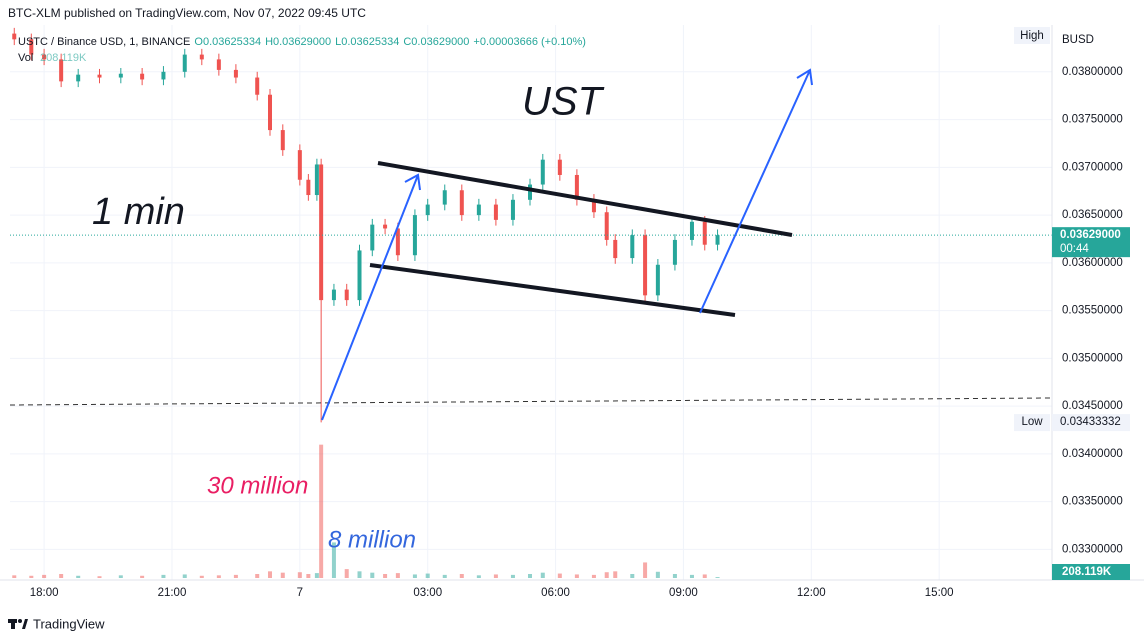  What do you see at coordinates (367, 42) in the screenshot?
I see `legend-item: L0.03625334` at bounding box center [367, 42].